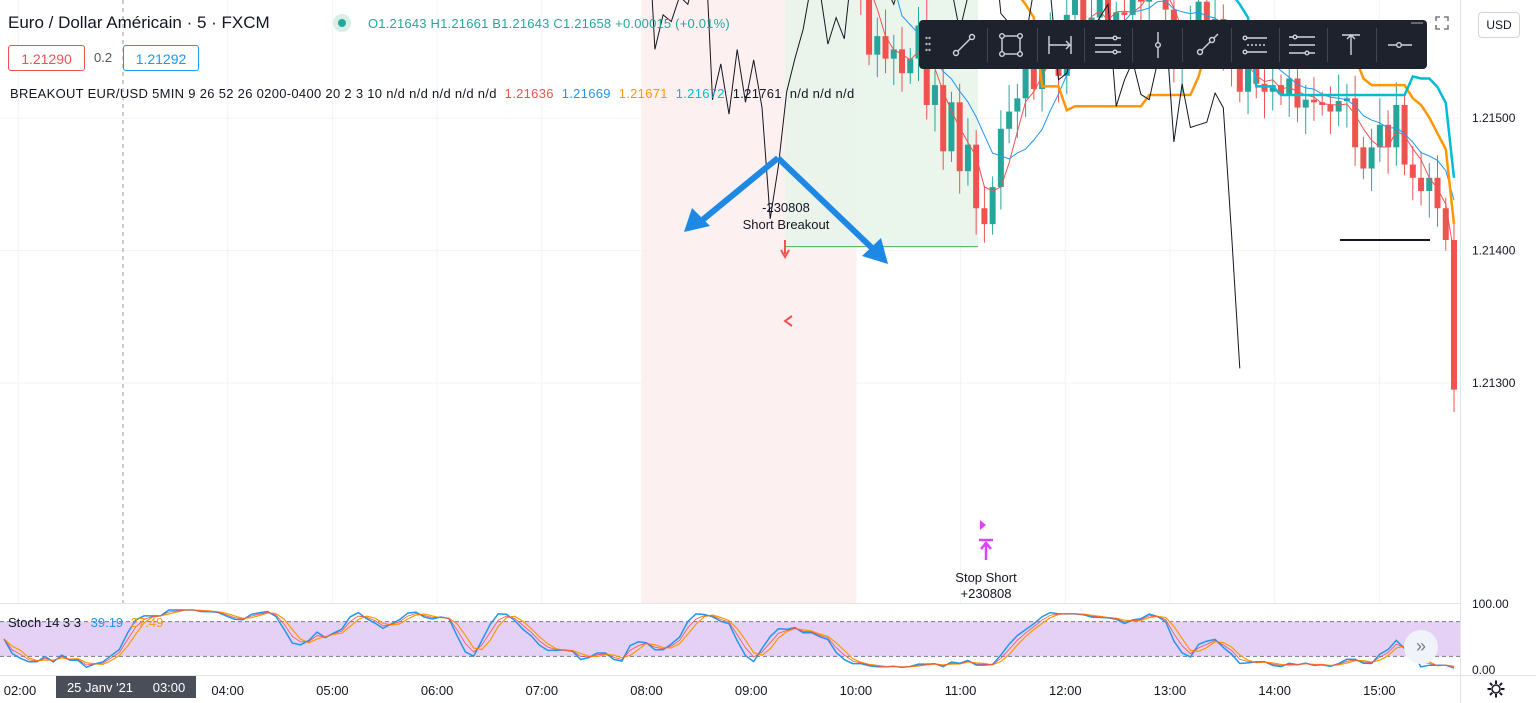 The height and width of the screenshot is (703, 1536). What do you see at coordinates (850, 378) in the screenshot?
I see `trade-markers: -230808 Short Breakout Stop Short+230808` at bounding box center [850, 378].